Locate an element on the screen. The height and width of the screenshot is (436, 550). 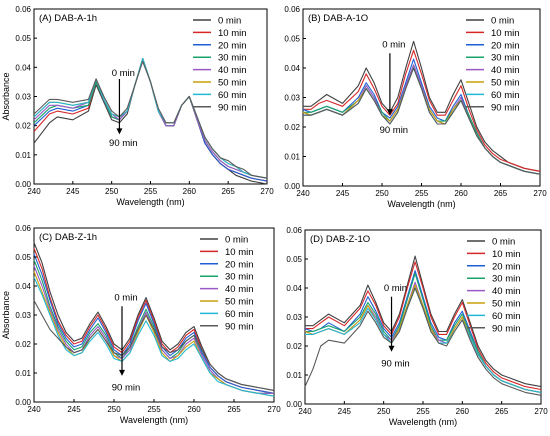
chart-1-legend-label: 90 min is located at coordinates (232, 107).